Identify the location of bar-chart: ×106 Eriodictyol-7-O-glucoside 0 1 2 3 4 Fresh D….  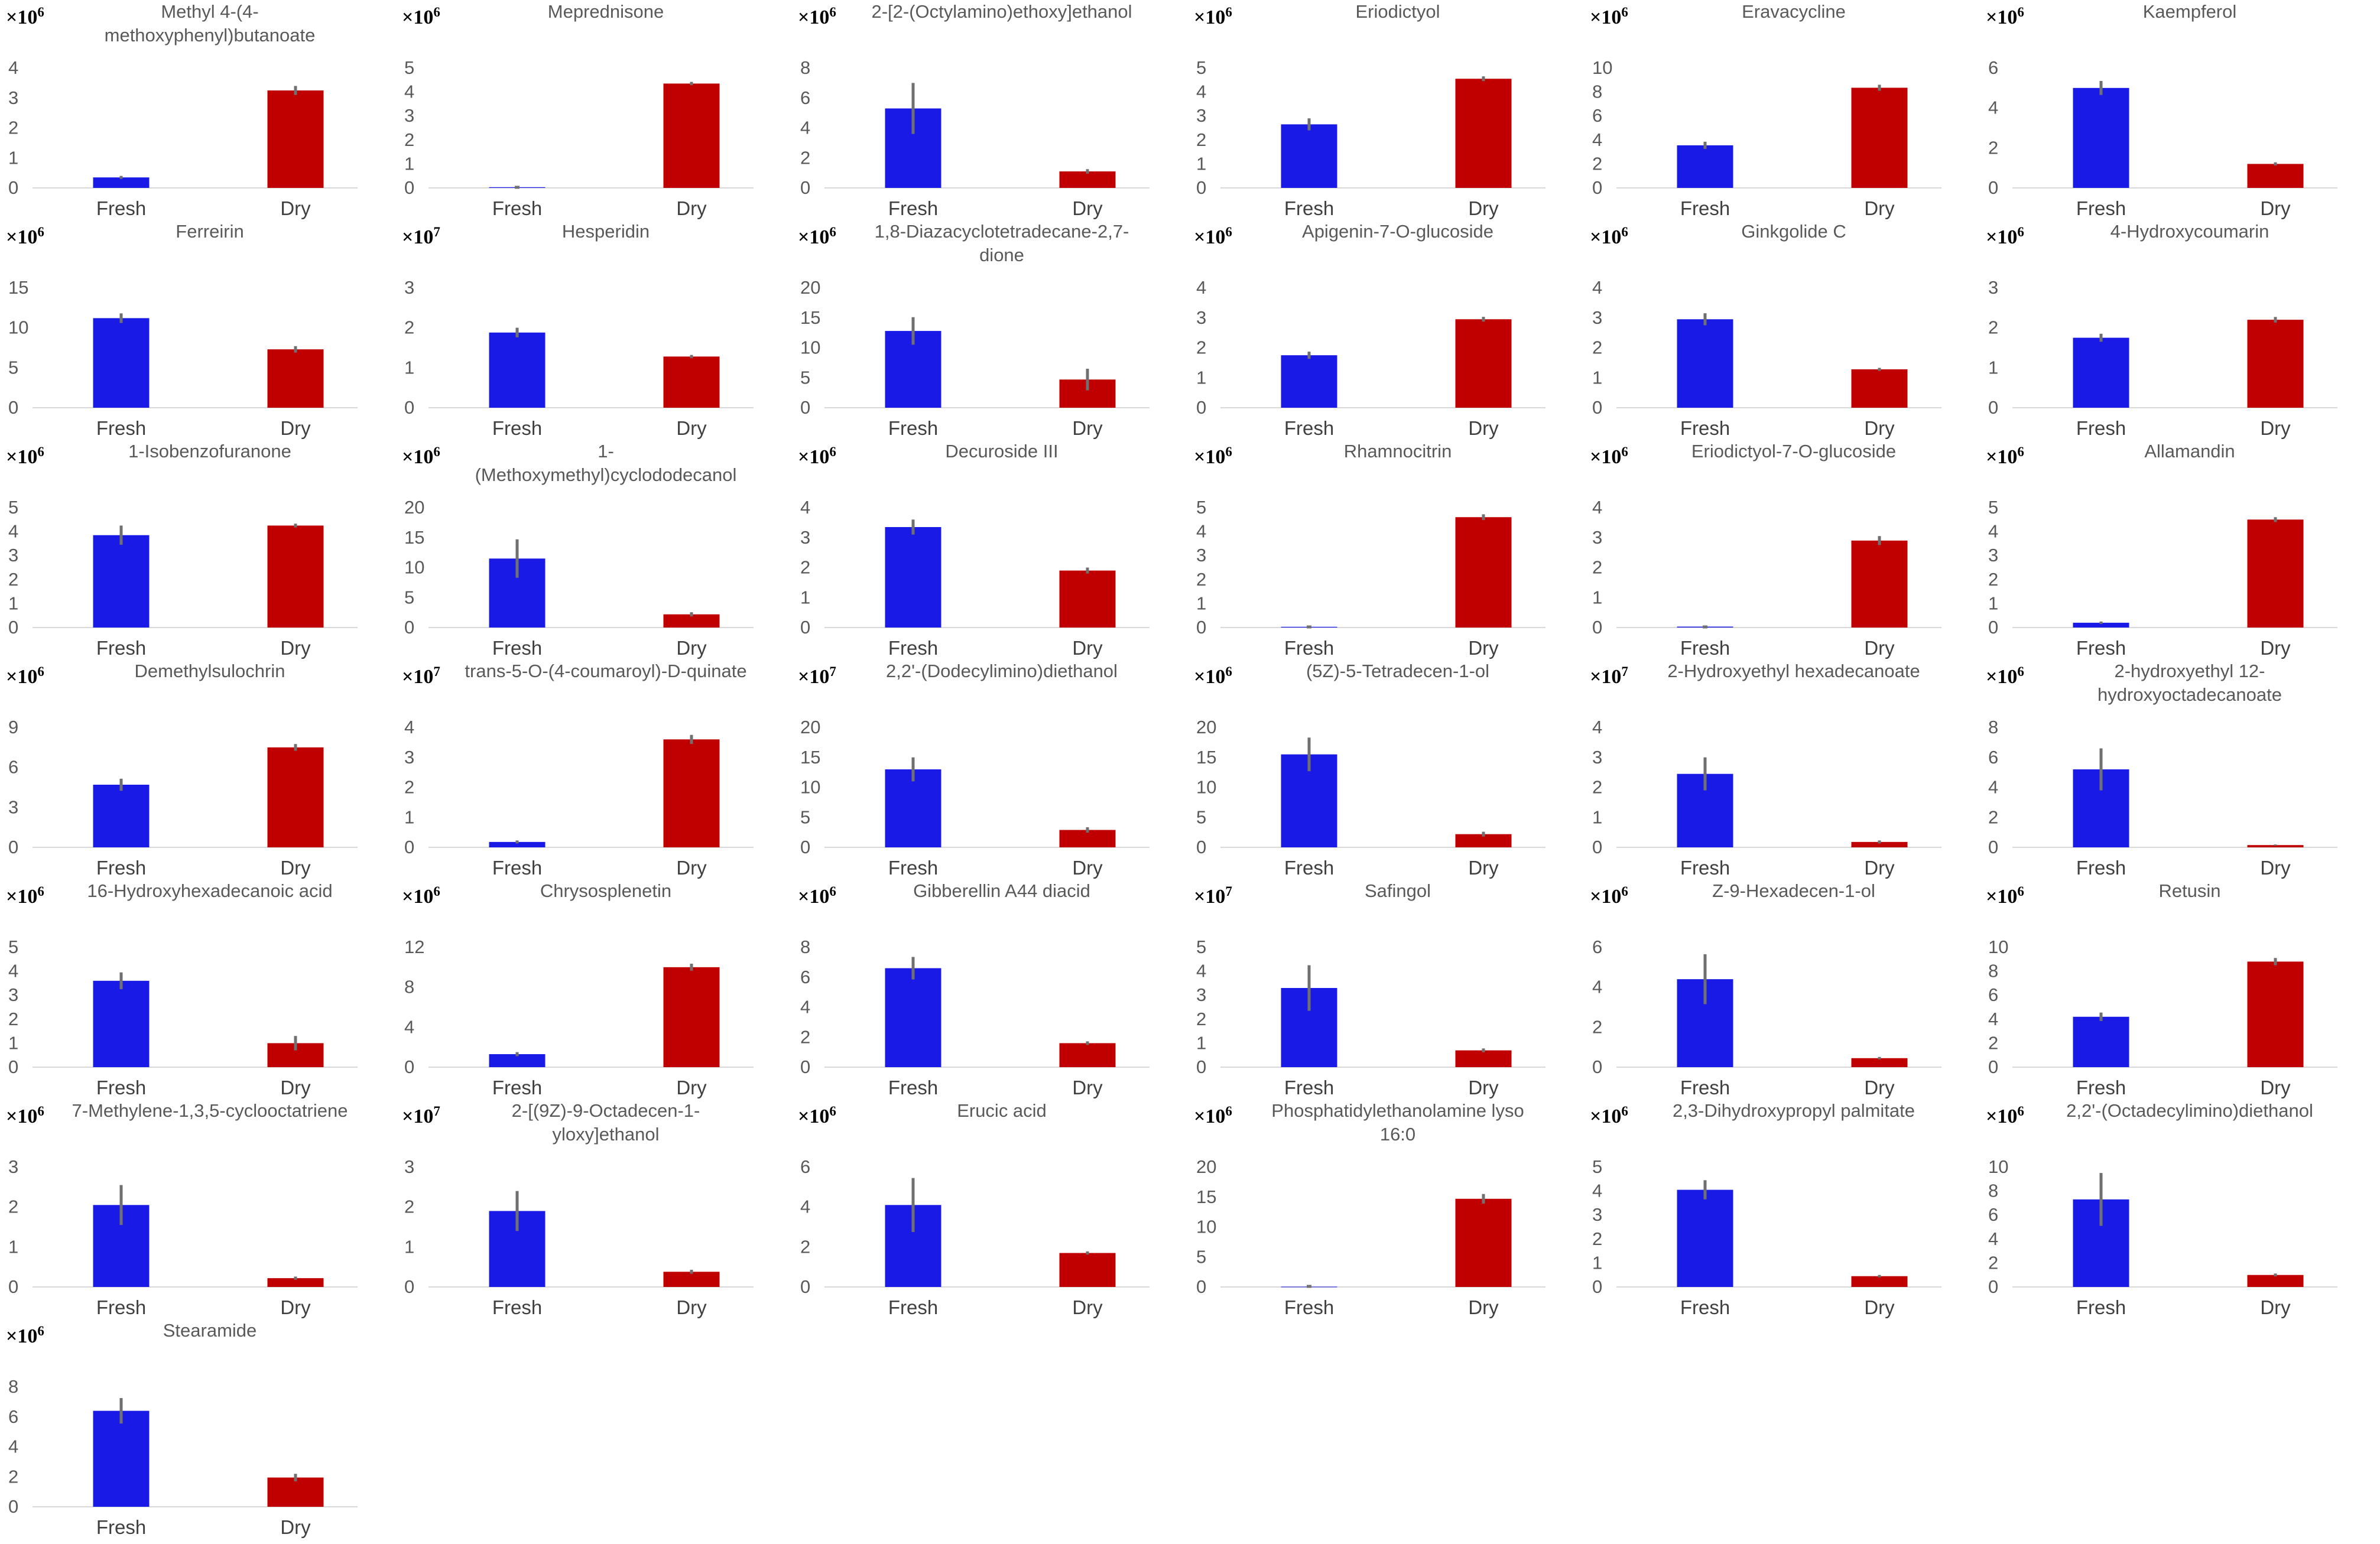
(1765, 550).